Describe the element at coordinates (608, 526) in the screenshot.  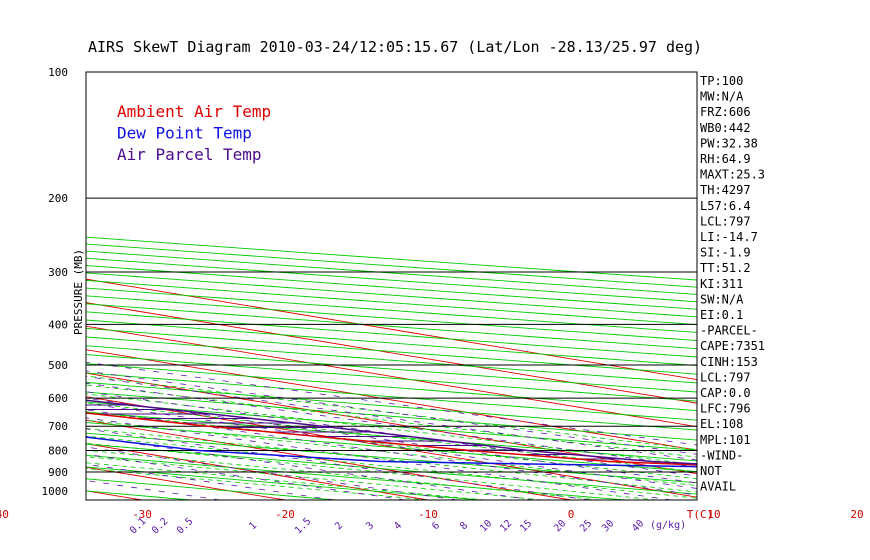
I see `mixing-ratio-label: 30` at that location.